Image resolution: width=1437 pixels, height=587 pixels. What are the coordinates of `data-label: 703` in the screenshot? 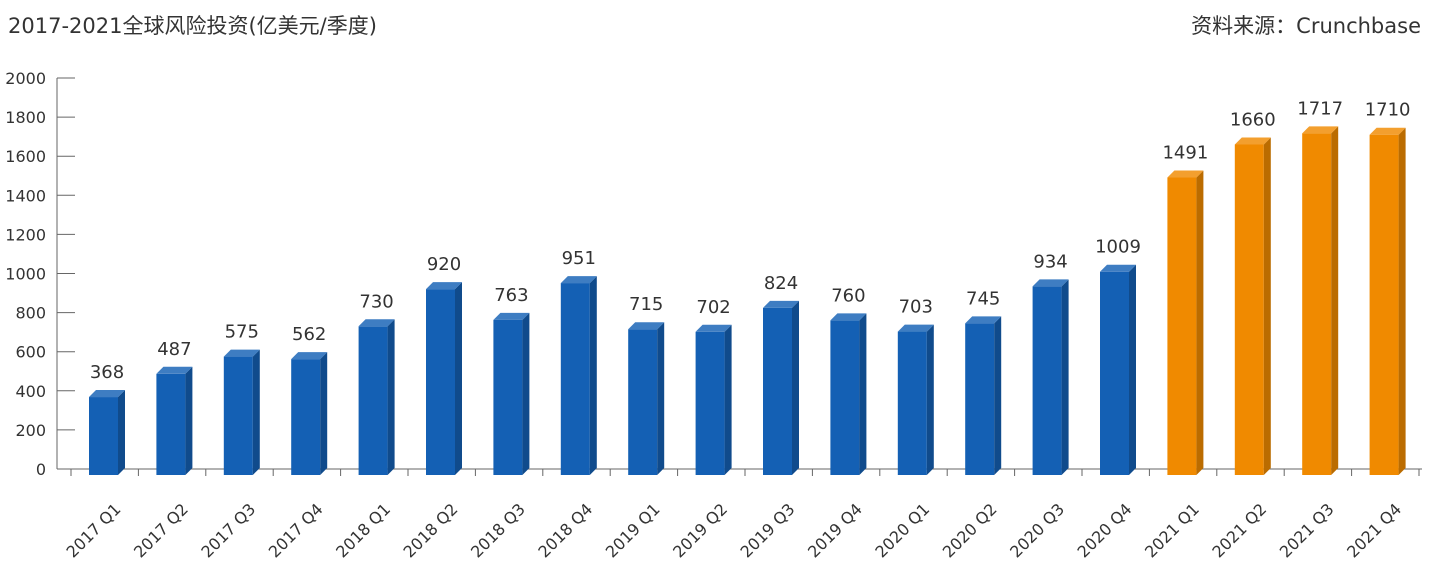 It's located at (916, 307).